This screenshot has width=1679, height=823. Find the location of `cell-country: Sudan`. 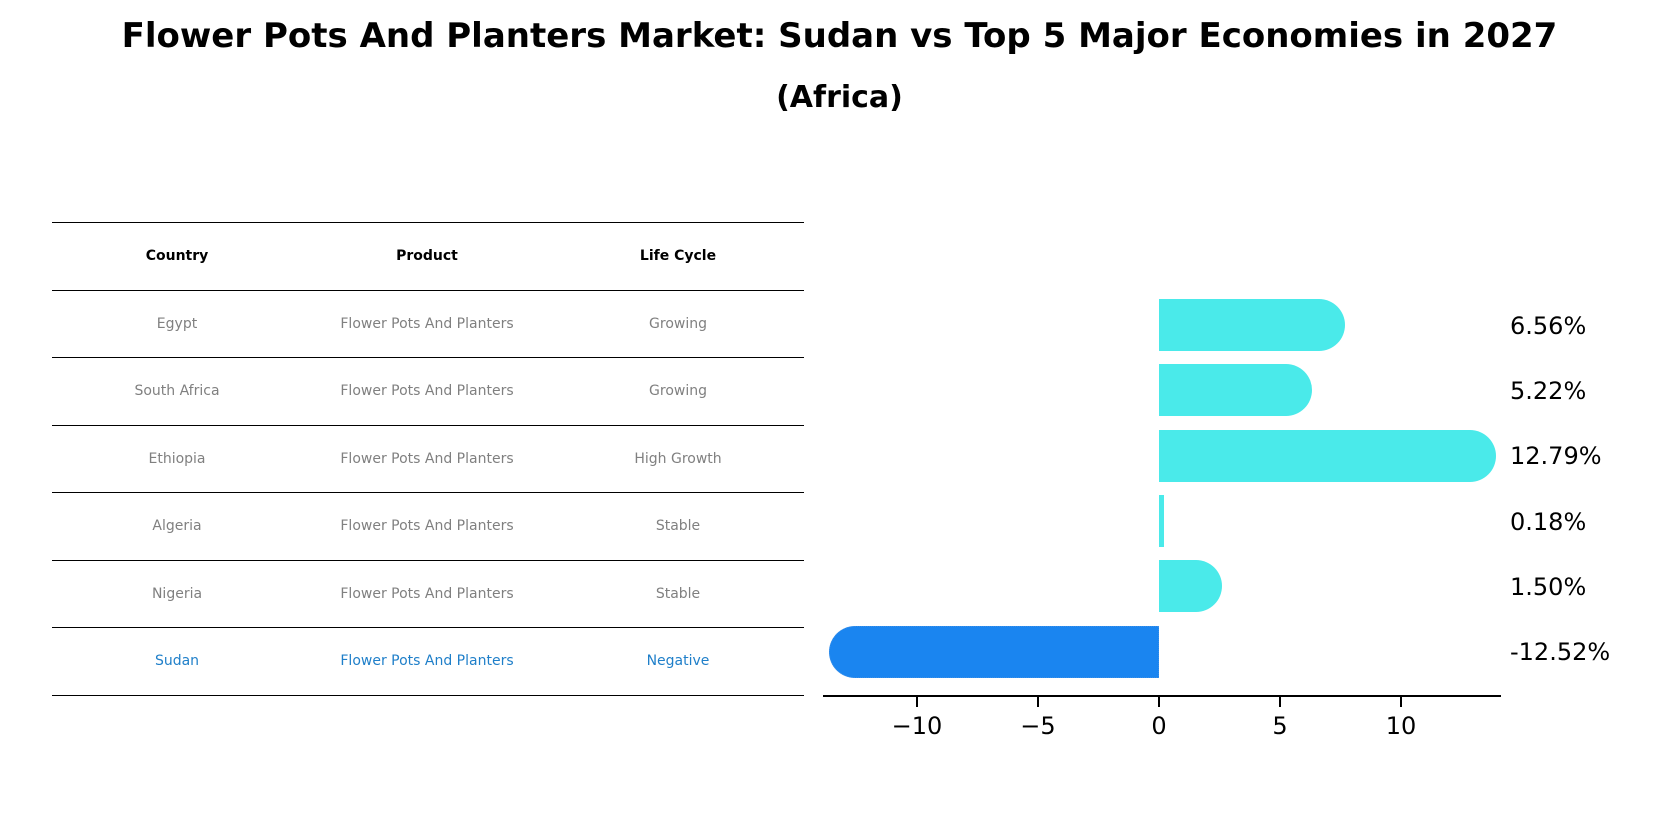

cell-country: Sudan is located at coordinates (177, 661).